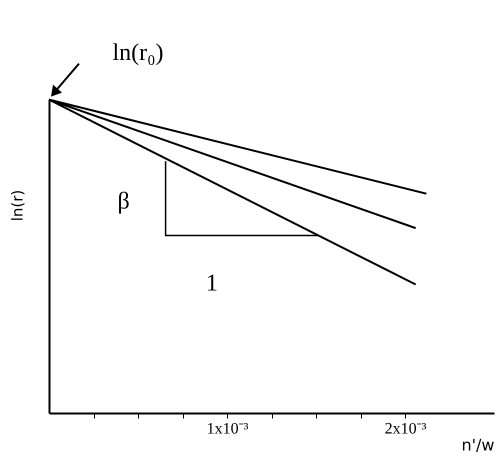 This screenshot has height=465, width=500. What do you see at coordinates (405, 429) in the screenshot?
I see `x-tick-label: 2x10⁻³` at bounding box center [405, 429].